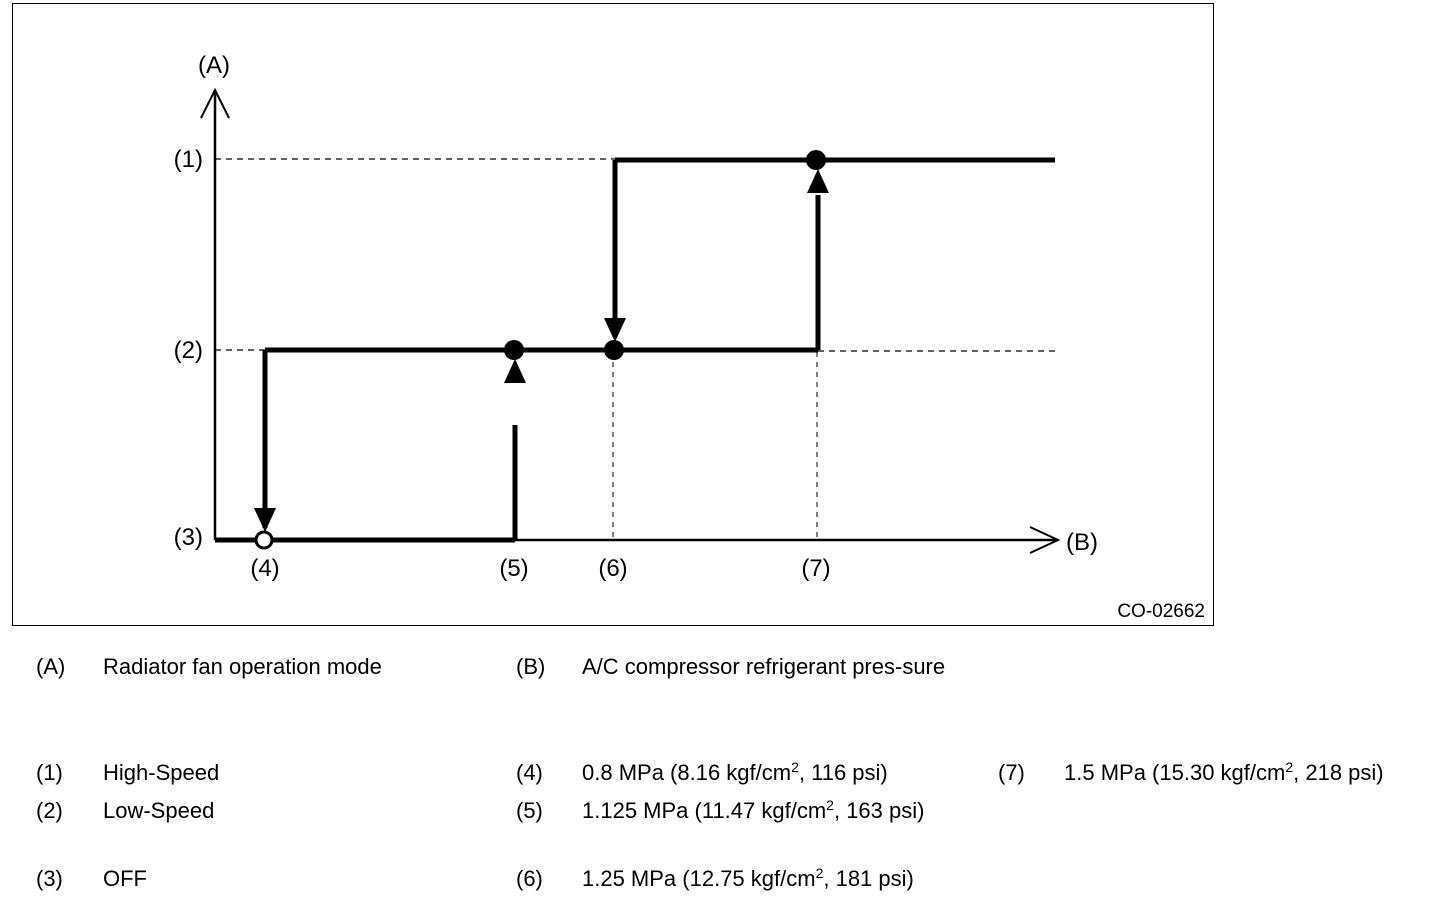  Describe the element at coordinates (49, 772) in the screenshot. I see `legend-key-1: (1)` at that location.